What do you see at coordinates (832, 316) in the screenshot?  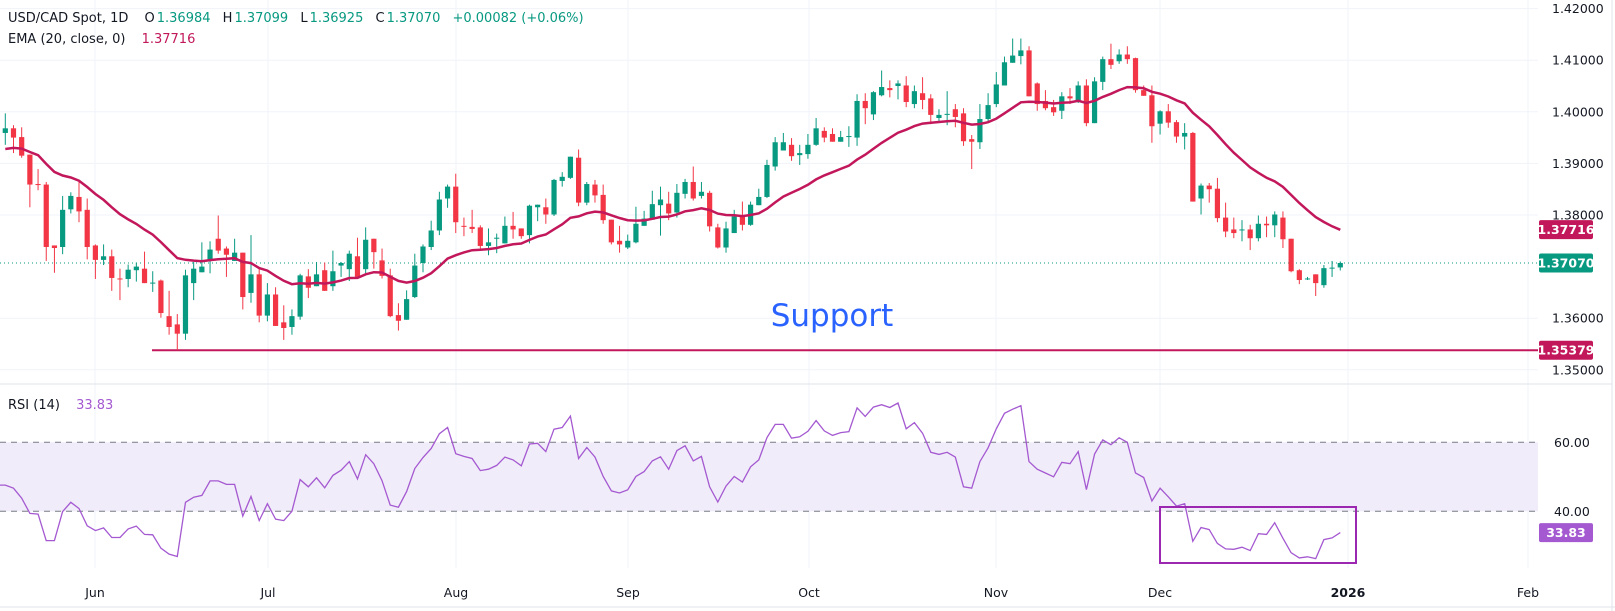 I see `support-label: Support` at bounding box center [832, 316].